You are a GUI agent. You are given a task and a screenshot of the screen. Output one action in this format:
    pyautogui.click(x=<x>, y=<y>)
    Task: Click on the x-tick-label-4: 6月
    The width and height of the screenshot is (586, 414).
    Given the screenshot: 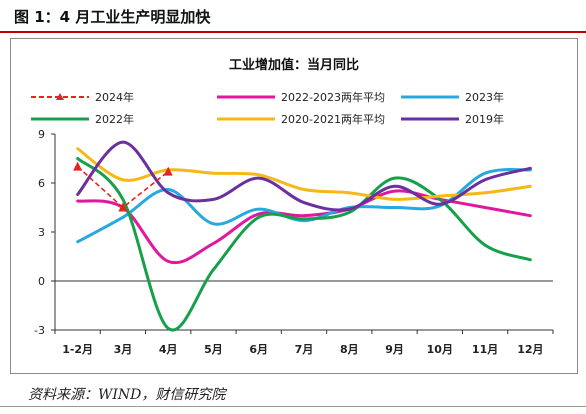 What is the action you would take?
    pyautogui.click(x=258, y=349)
    